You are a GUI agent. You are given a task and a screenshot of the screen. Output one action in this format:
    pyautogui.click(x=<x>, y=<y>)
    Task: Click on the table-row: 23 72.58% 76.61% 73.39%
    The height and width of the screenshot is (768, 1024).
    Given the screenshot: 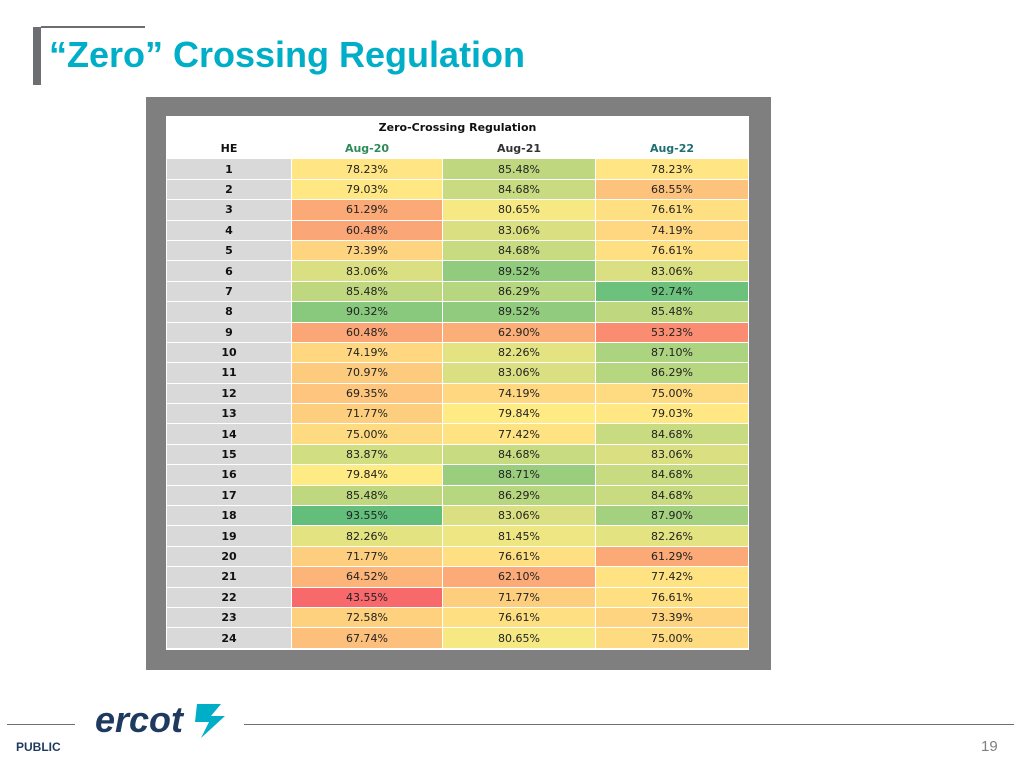 What is the action you would take?
    pyautogui.click(x=457, y=617)
    